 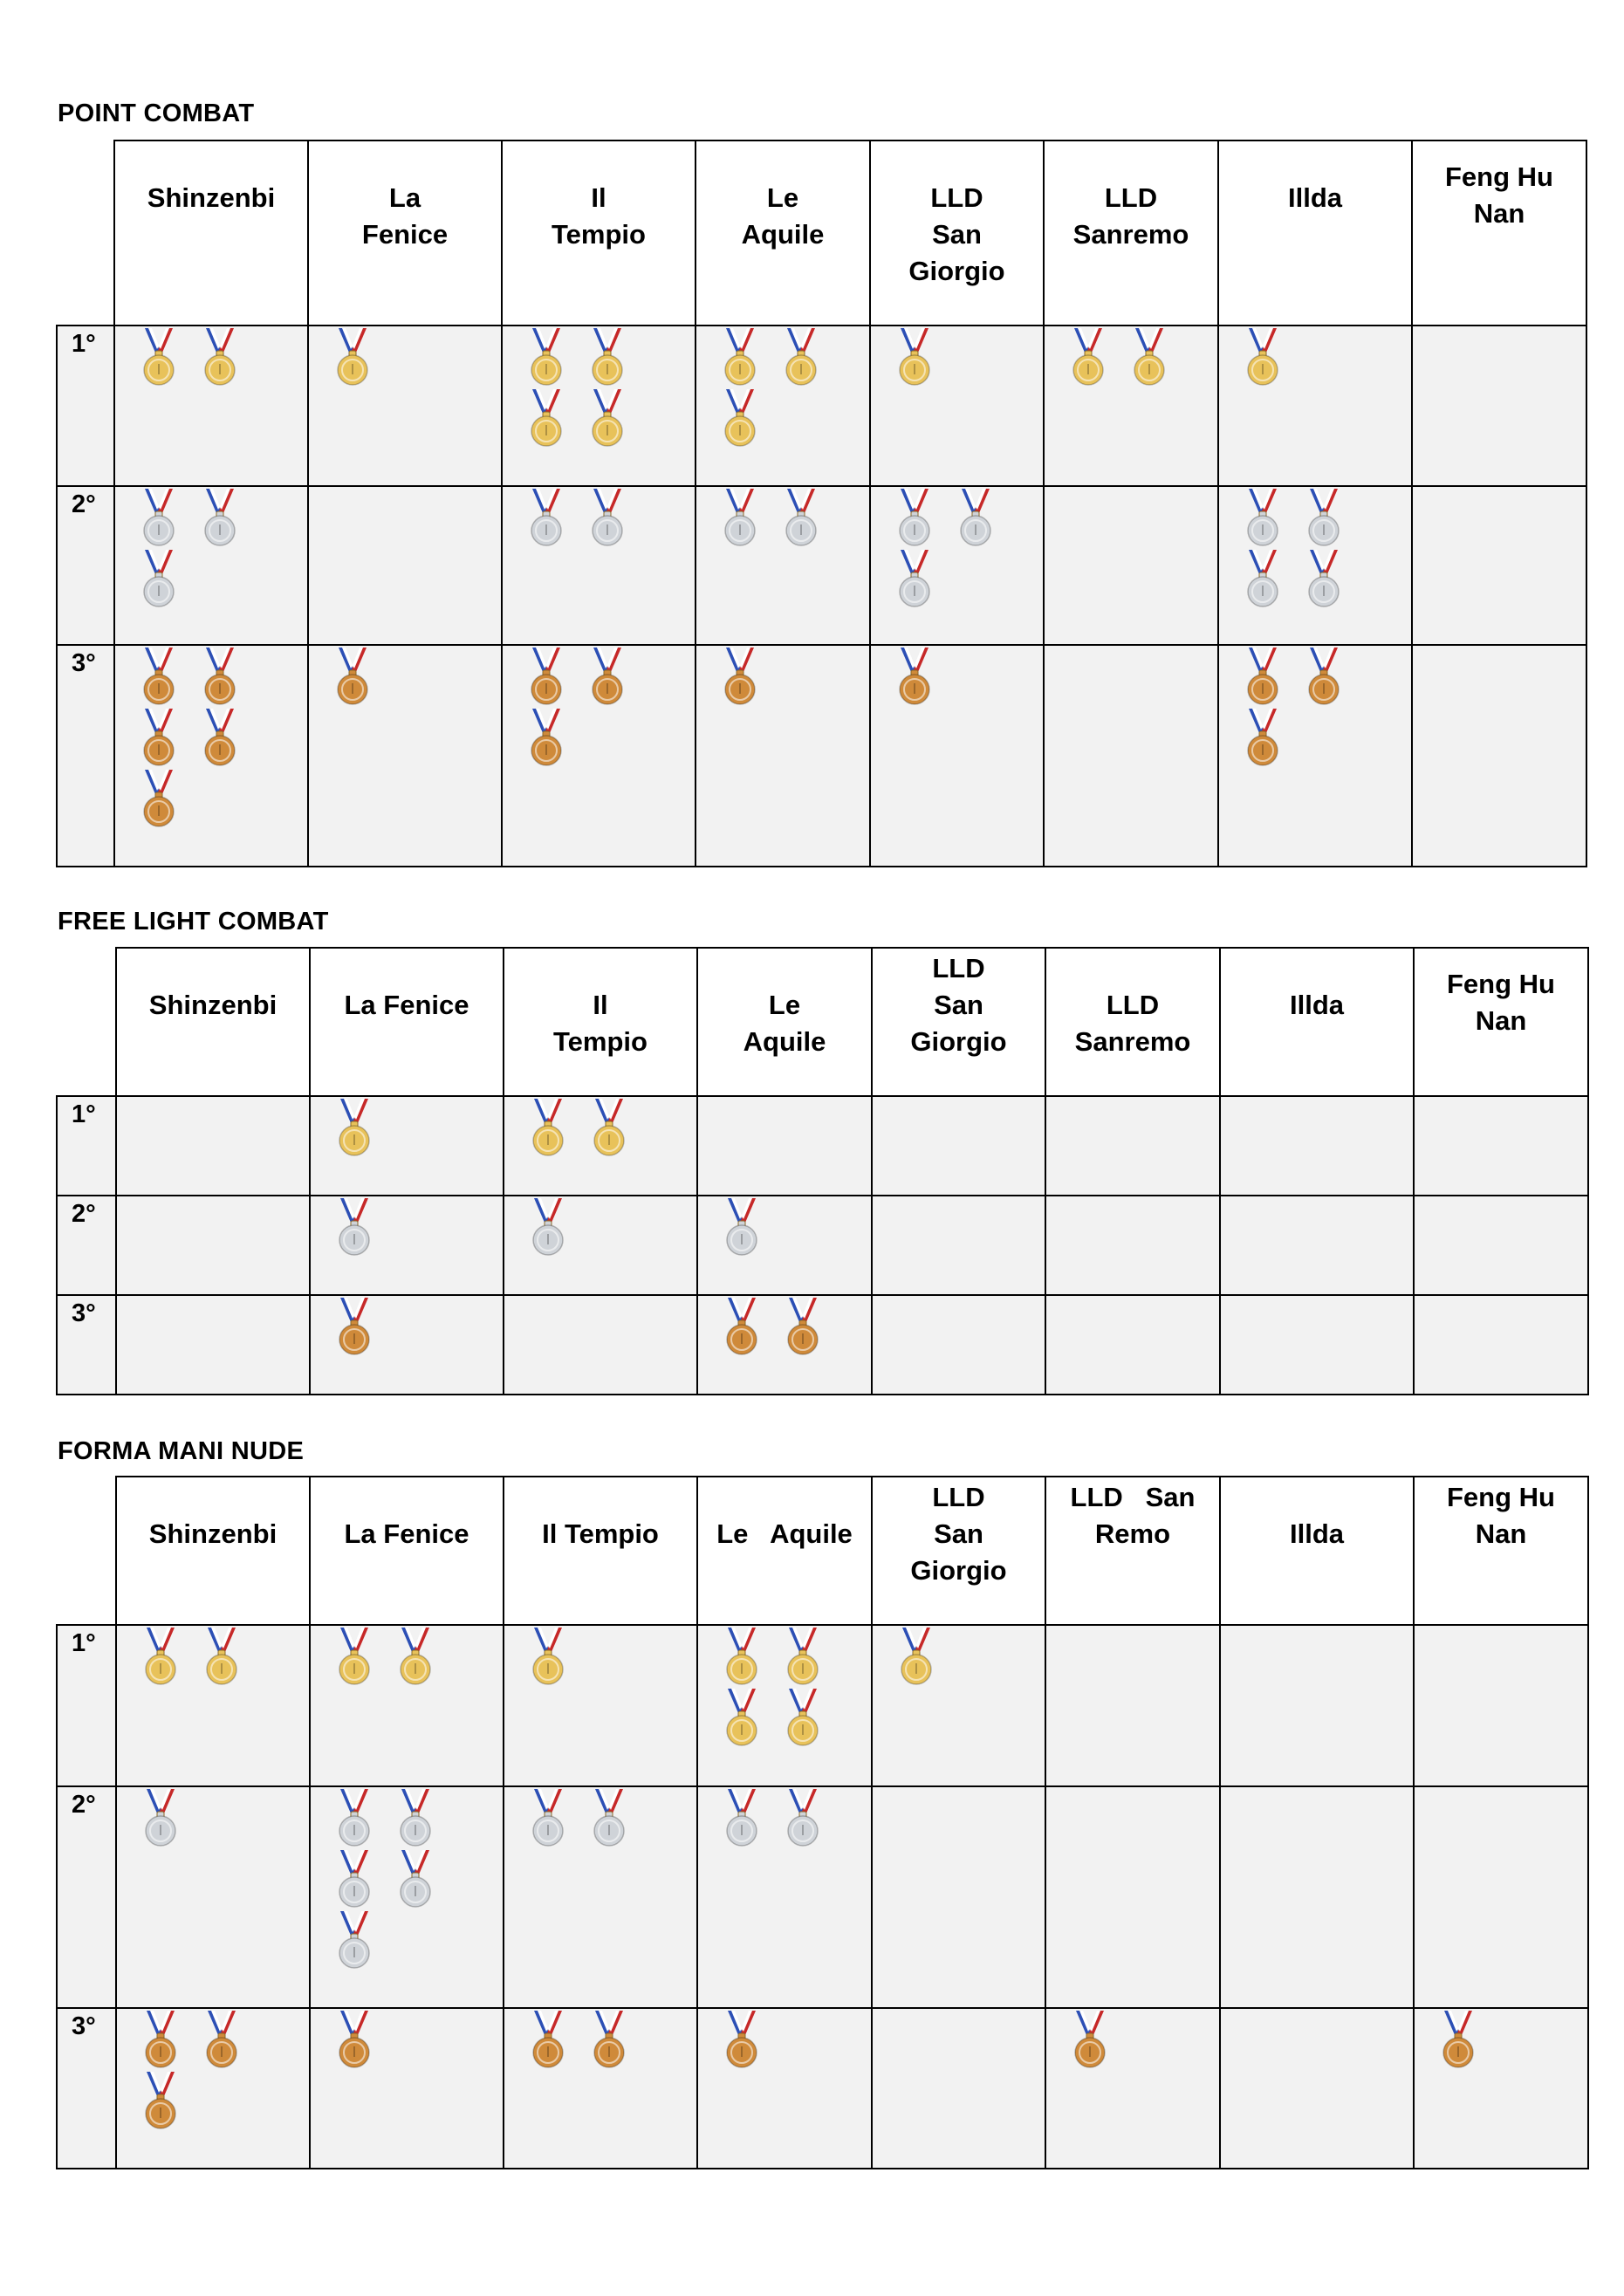 What do you see at coordinates (86, 1897) in the screenshot?
I see `place-label-second: 2°` at bounding box center [86, 1897].